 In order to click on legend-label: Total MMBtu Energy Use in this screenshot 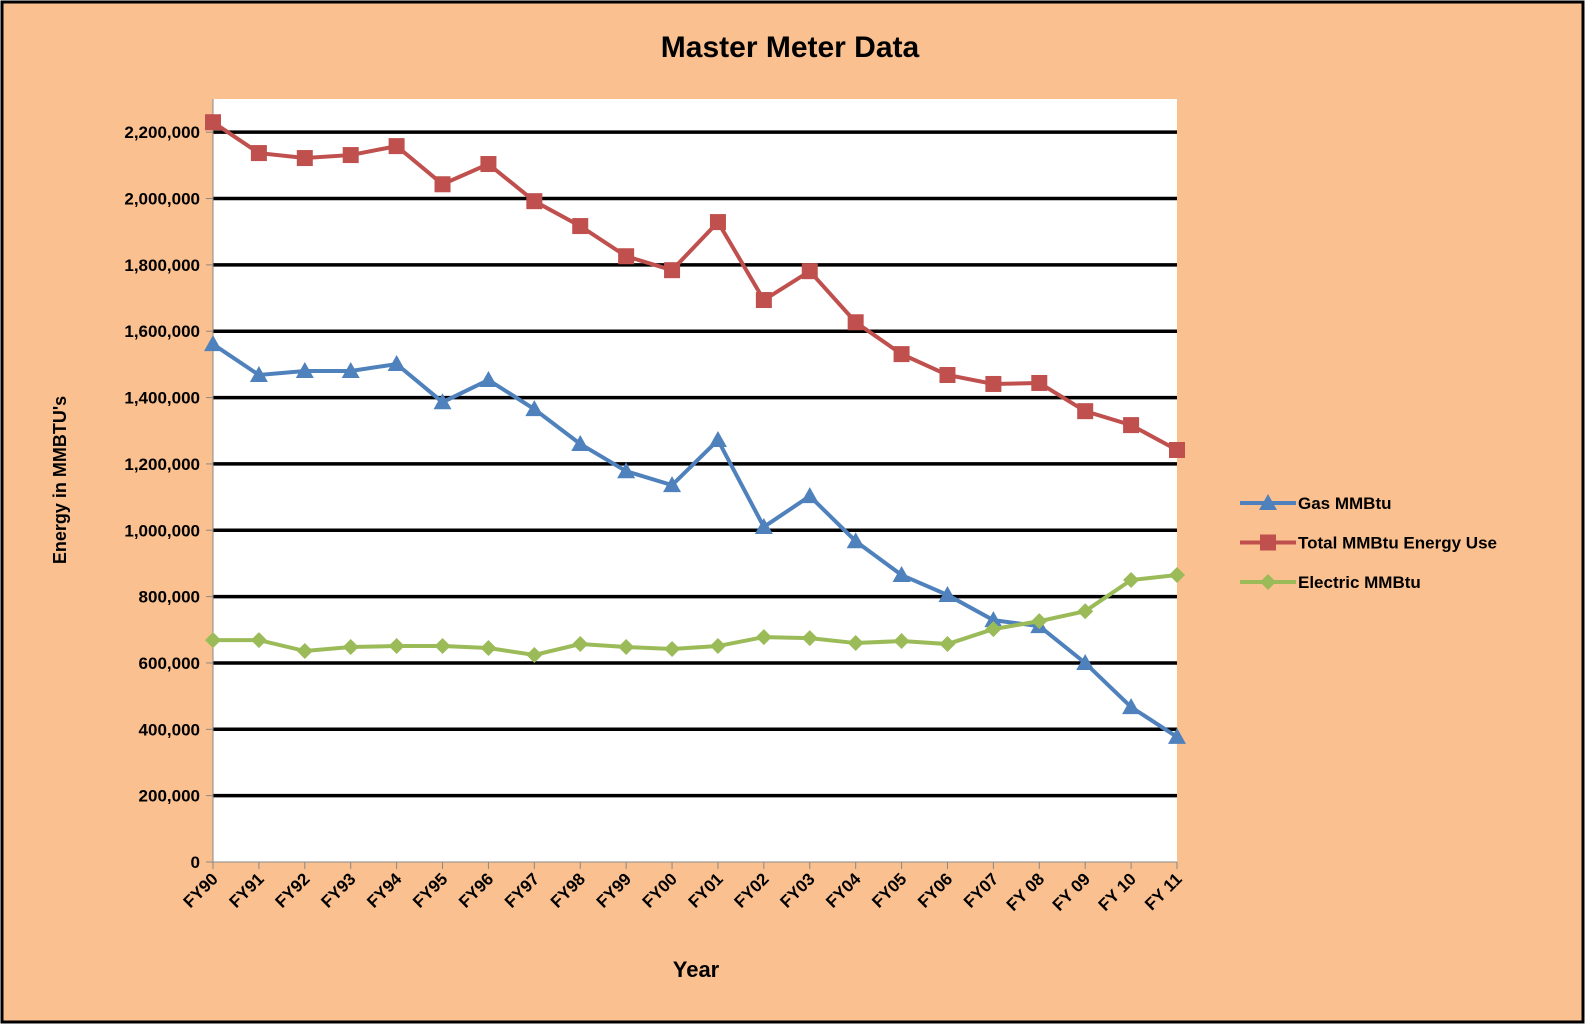, I will do `click(1397, 543)`.